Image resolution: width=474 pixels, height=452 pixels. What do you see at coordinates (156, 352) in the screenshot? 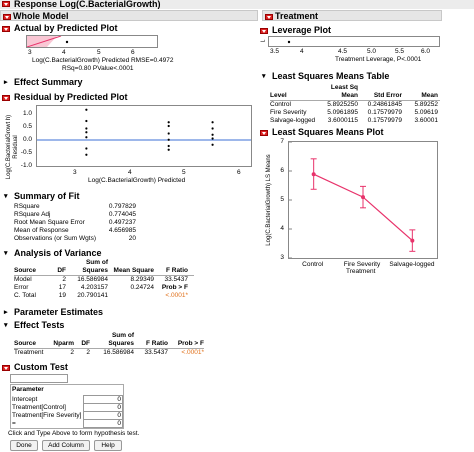
I see `et-cell: 33.5437` at bounding box center [156, 352].